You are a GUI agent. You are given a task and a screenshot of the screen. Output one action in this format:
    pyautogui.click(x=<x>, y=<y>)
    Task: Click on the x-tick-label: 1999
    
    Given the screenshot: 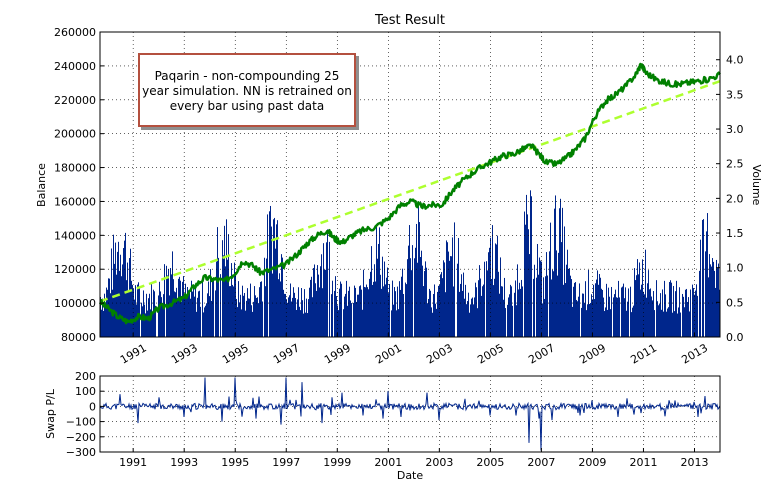 What is the action you would take?
    pyautogui.click(x=337, y=462)
    